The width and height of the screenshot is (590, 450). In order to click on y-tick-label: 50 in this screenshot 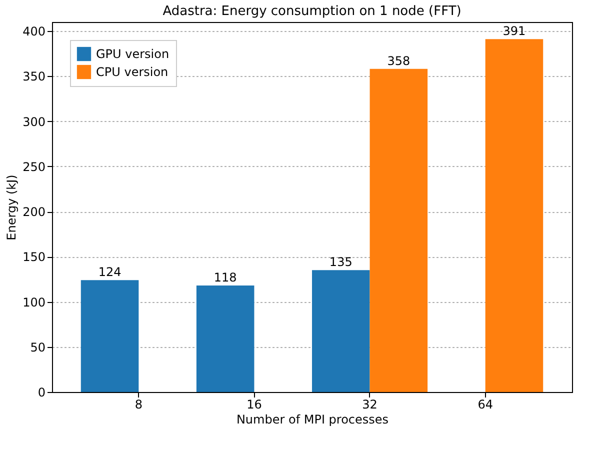, I will do `click(38, 347)`.